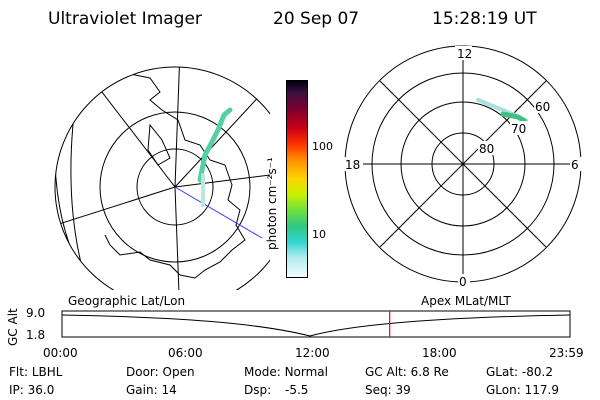 The image size is (600, 400). What do you see at coordinates (276, 390) in the screenshot?
I see `info-dsp: Dsp: -5.5` at bounding box center [276, 390].